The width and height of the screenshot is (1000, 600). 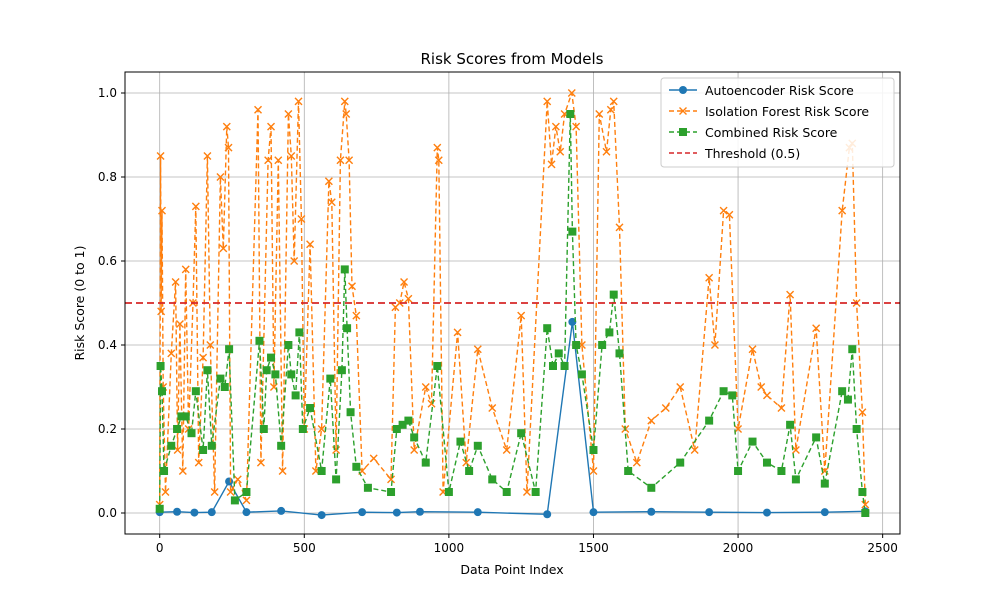 What do you see at coordinates (304, 548) in the screenshot?
I see `x-tick-label-1: 500` at bounding box center [304, 548].